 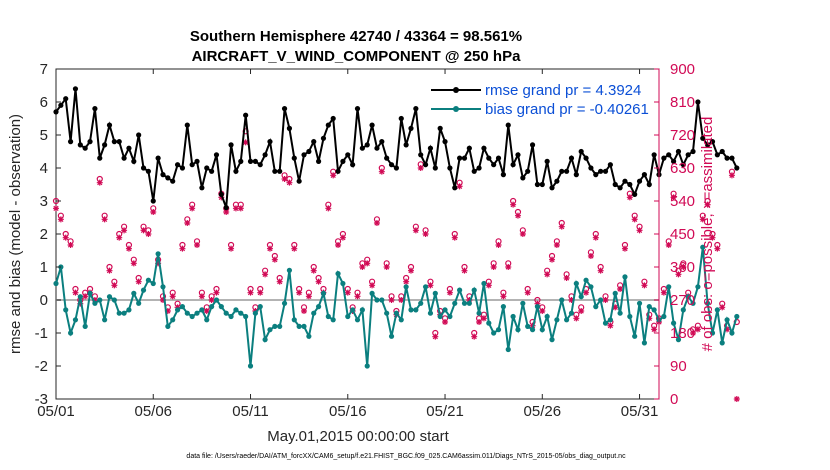 I want to click on legend-rmse-marker, so click(x=456, y=90).